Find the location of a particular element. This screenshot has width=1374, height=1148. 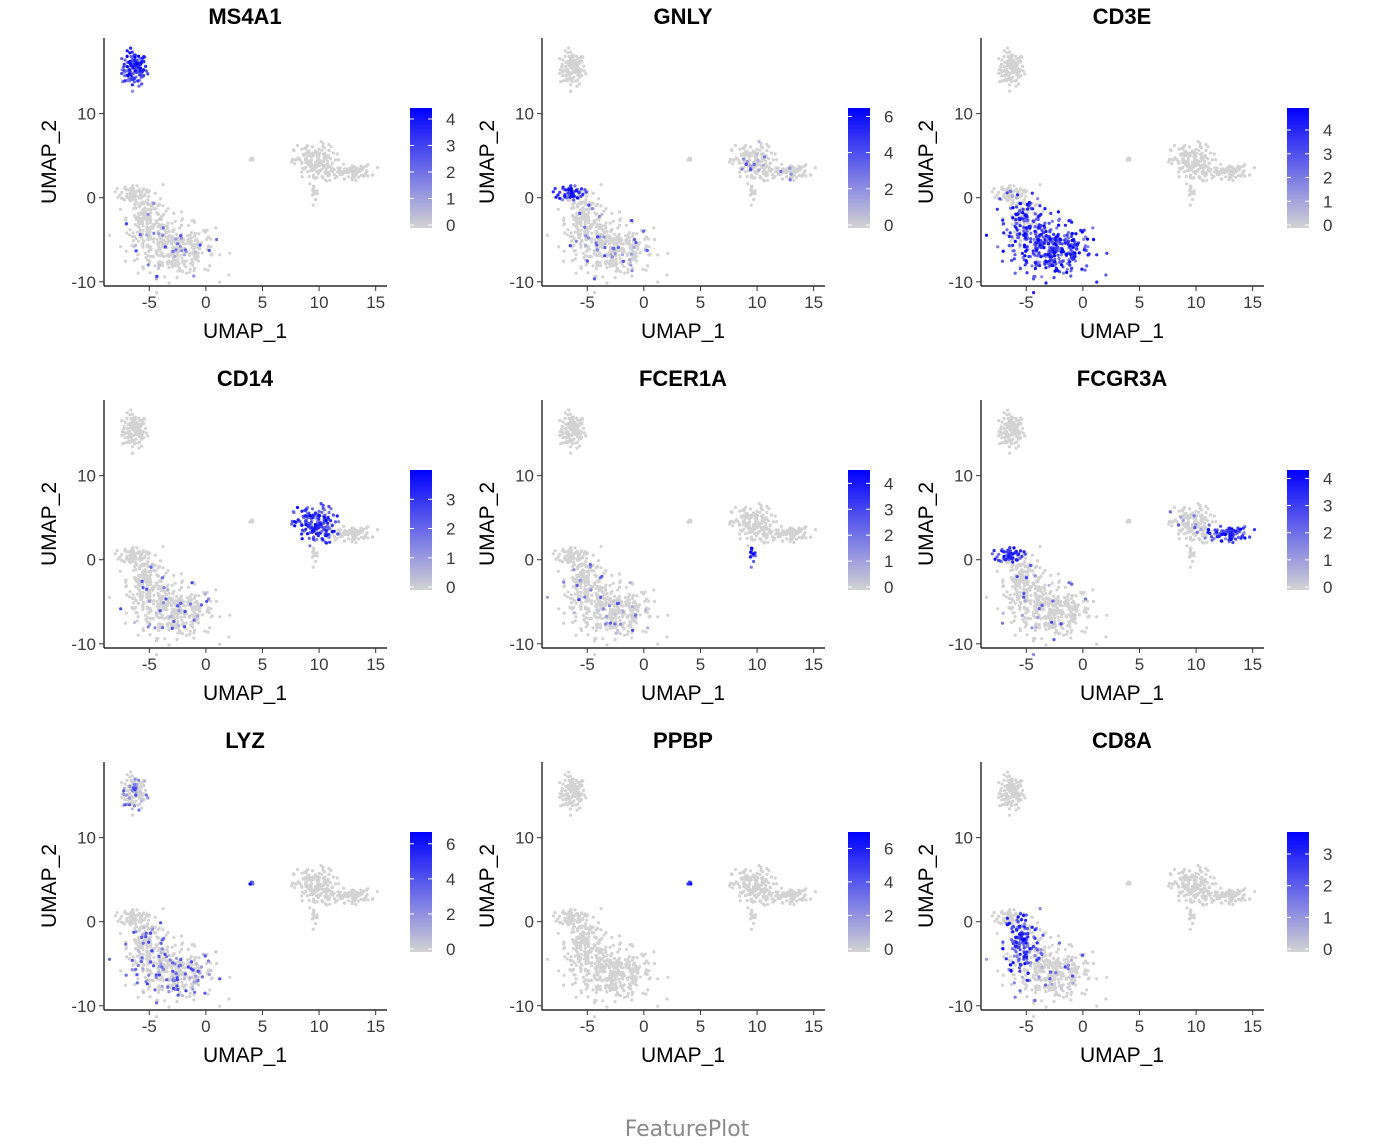

legend-colorbar is located at coordinates (859, 168).